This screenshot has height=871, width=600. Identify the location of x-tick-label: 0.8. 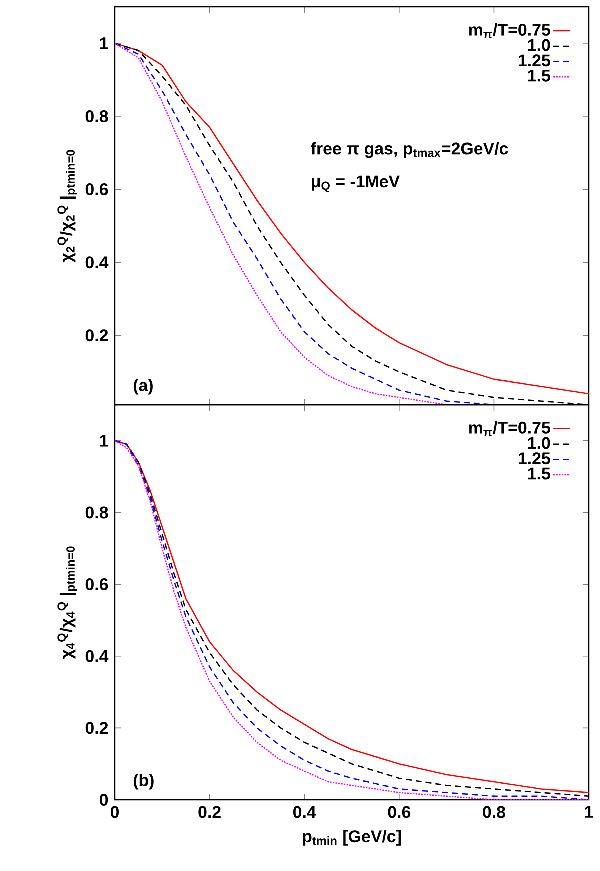
(494, 812).